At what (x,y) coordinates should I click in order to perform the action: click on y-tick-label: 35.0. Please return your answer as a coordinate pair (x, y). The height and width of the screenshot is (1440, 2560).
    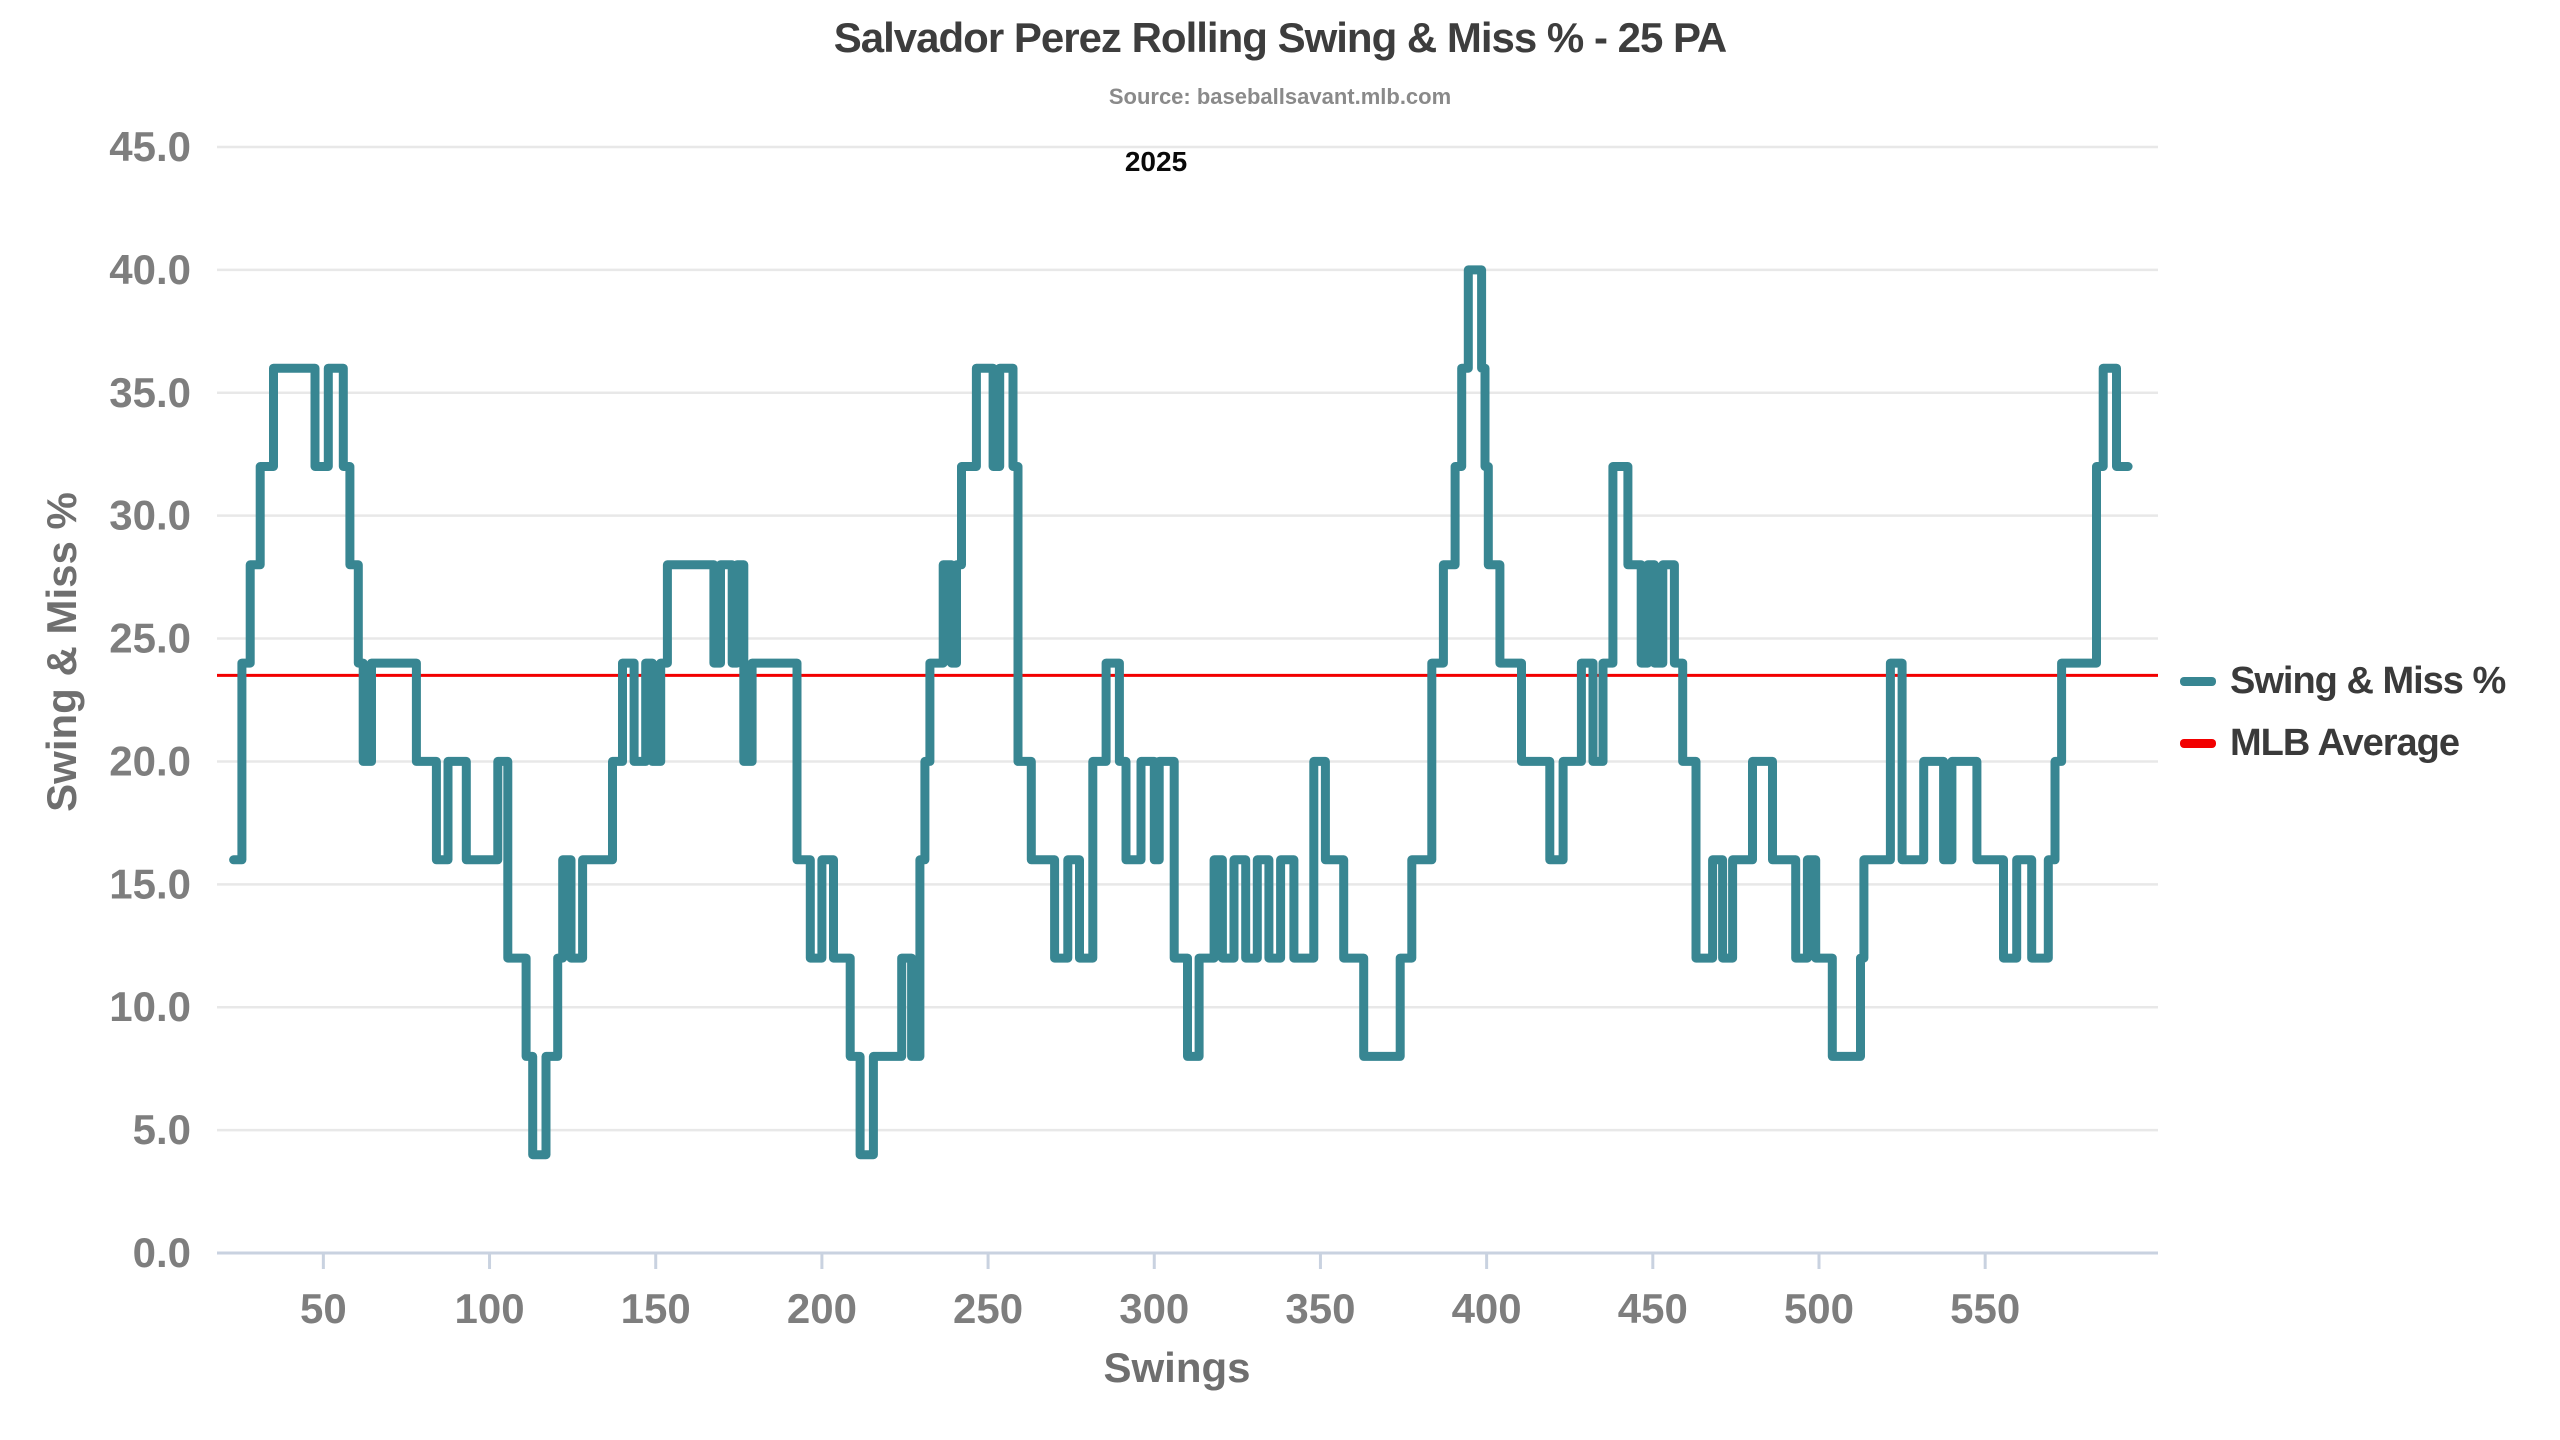
    Looking at the image, I should click on (150, 392).